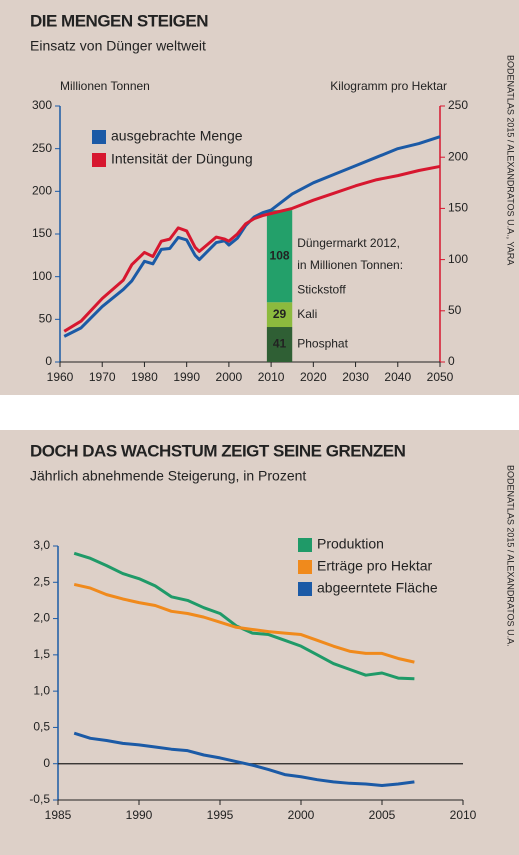 This screenshot has width=519, height=855. I want to click on legend-label: Erträge pro Hektar, so click(374, 566).